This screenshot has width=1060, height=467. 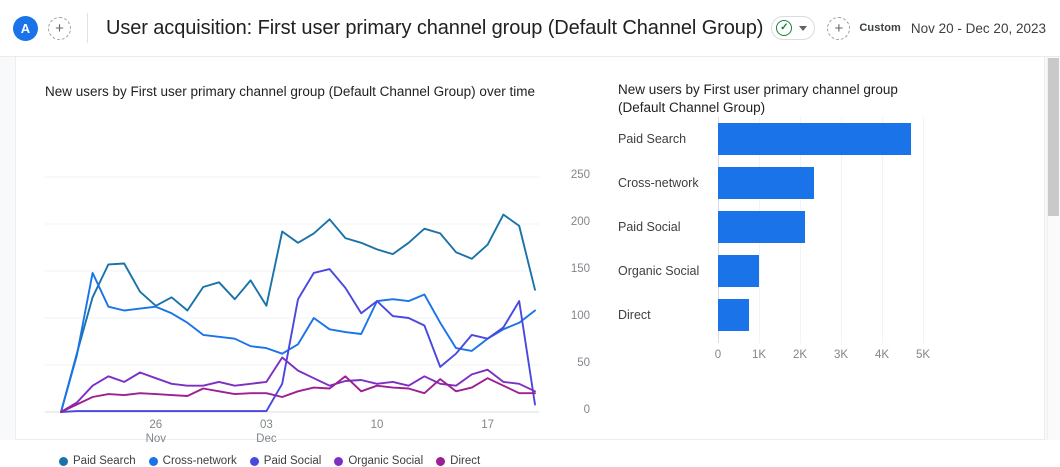 What do you see at coordinates (583, 363) in the screenshot?
I see `y-axis-tick-label: 50` at bounding box center [583, 363].